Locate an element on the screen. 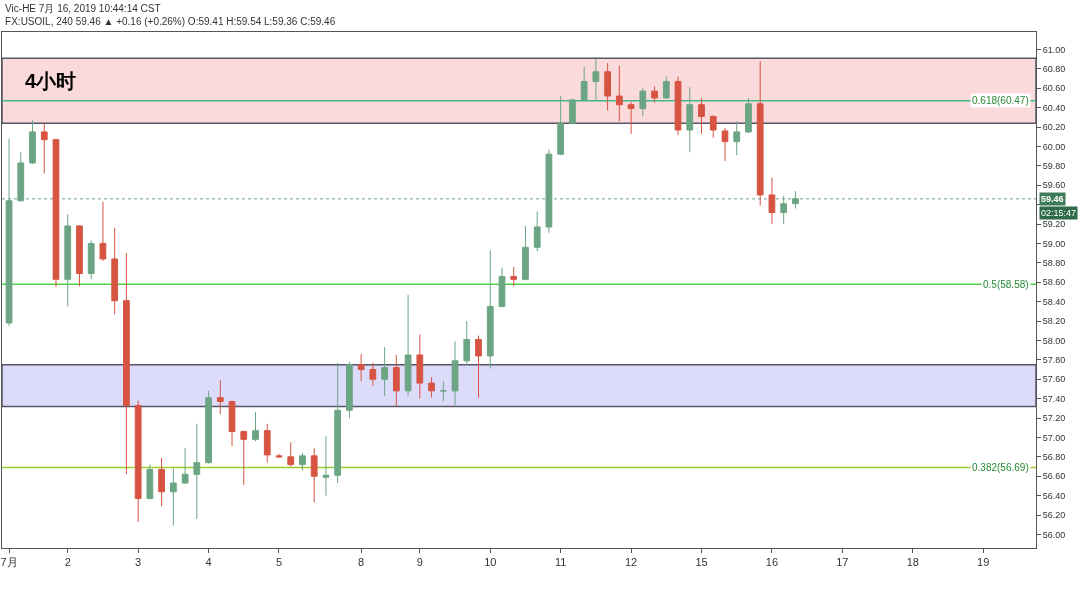 The image size is (1080, 600). y-tick-label: 58.80 is located at coordinates (1054, 262).